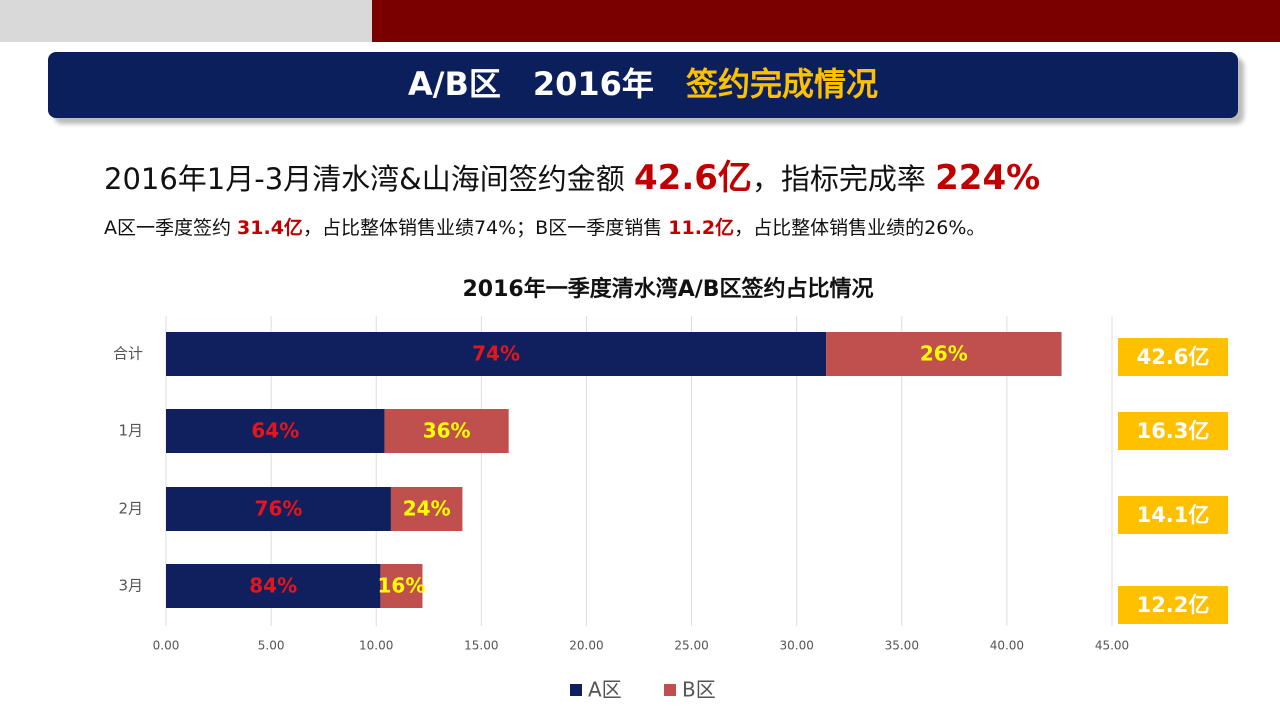 The height and width of the screenshot is (720, 1280). What do you see at coordinates (166, 646) in the screenshot?
I see `x-tick-label: 0.00` at bounding box center [166, 646].